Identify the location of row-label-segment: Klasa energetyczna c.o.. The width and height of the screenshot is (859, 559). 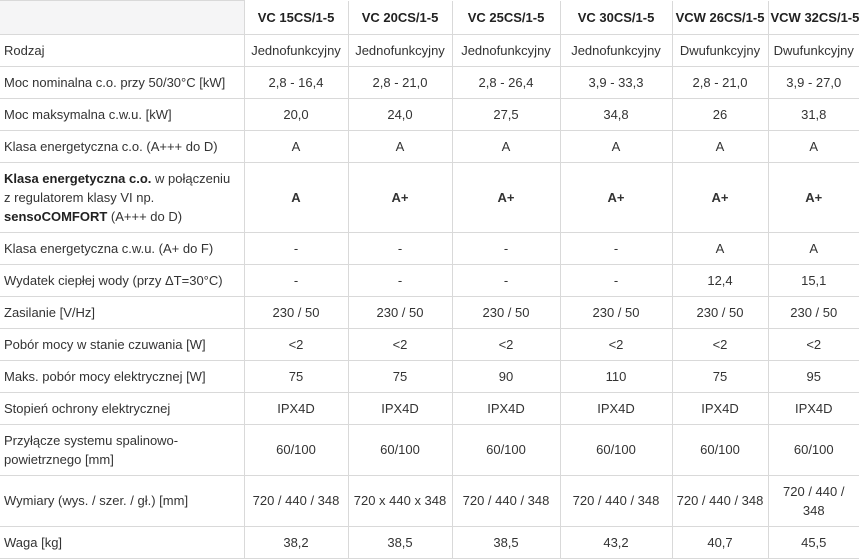
(78, 178).